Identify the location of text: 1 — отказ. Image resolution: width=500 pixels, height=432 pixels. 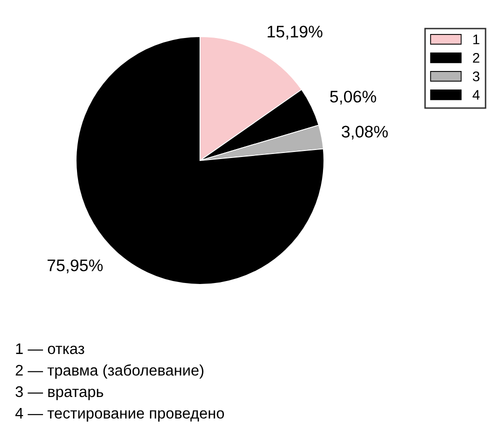
(50, 348).